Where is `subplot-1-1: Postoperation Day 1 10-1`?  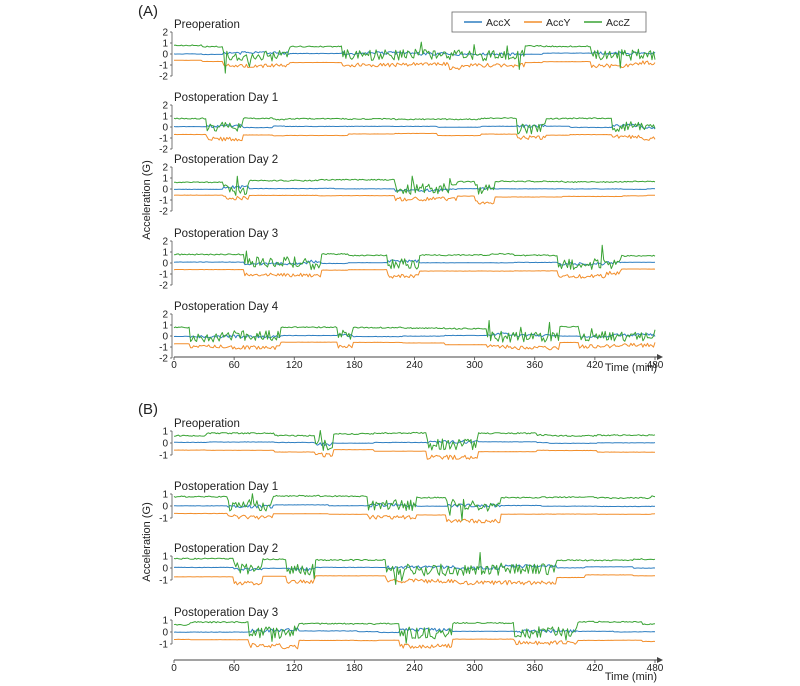
subplot-1-1: Postoperation Day 1 10-1 is located at coordinates (407, 503).